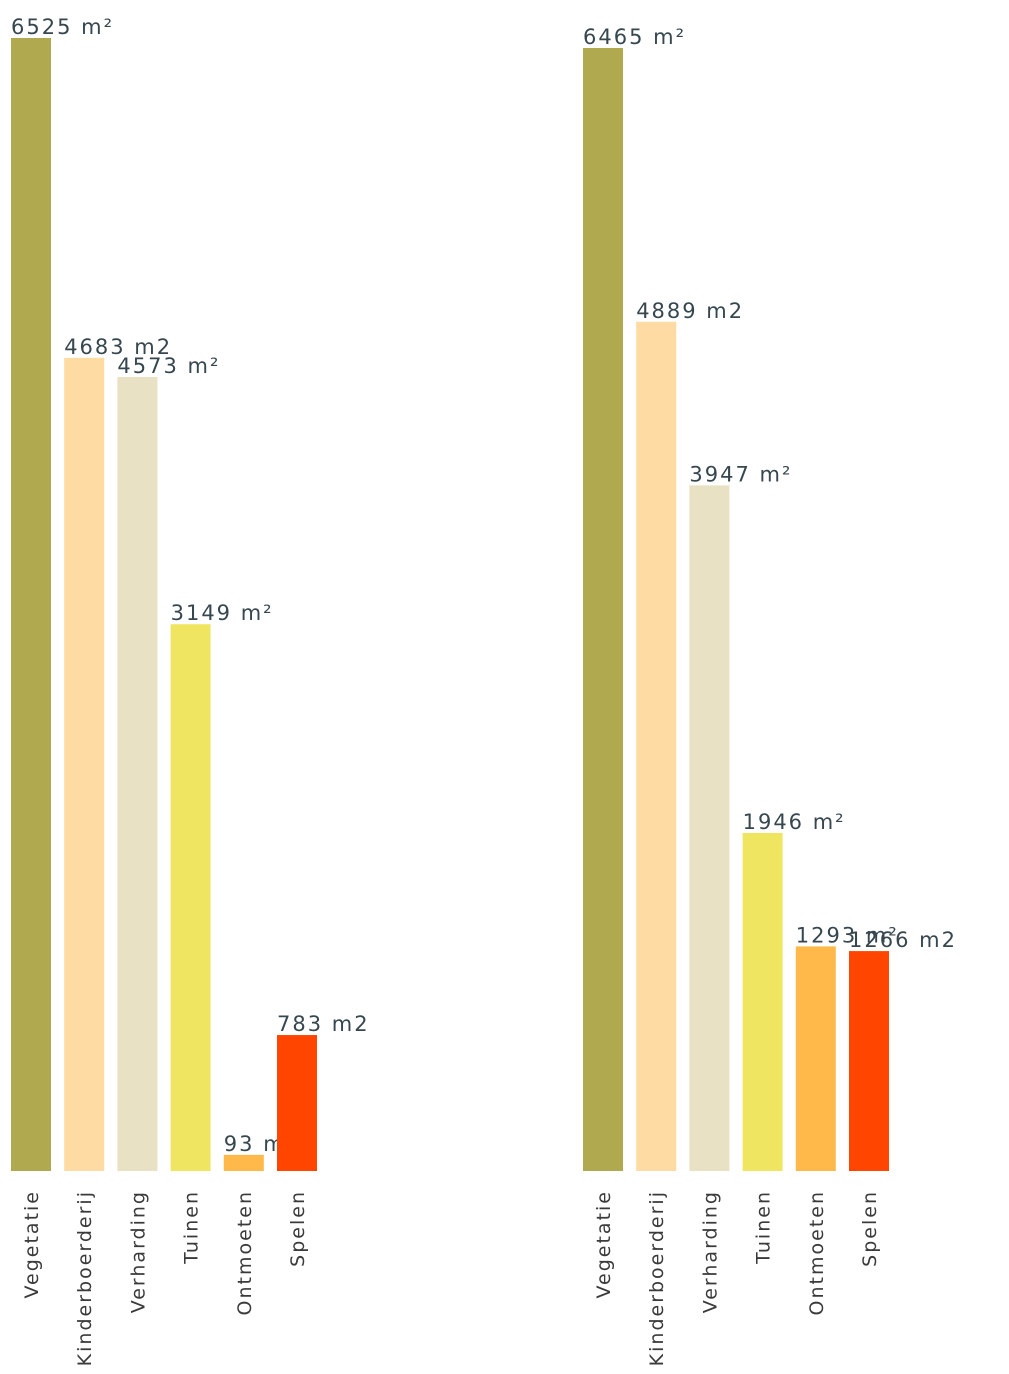 This screenshot has width=1009, height=1374. I want to click on category-label-right-kinderboerderij: Kinderboerderij, so click(657, 1278).